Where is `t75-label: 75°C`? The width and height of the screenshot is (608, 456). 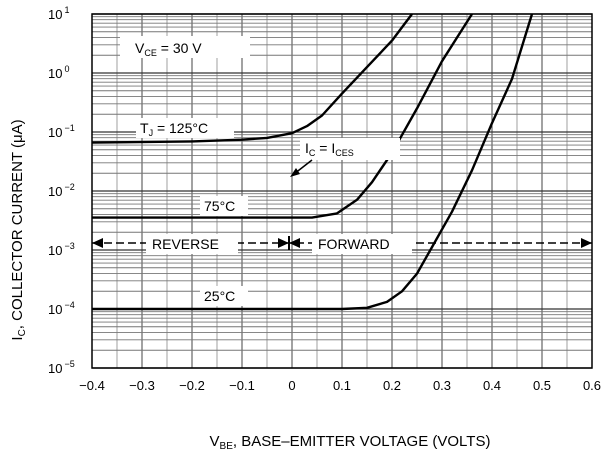
t75-label: 75°C is located at coordinates (219, 206).